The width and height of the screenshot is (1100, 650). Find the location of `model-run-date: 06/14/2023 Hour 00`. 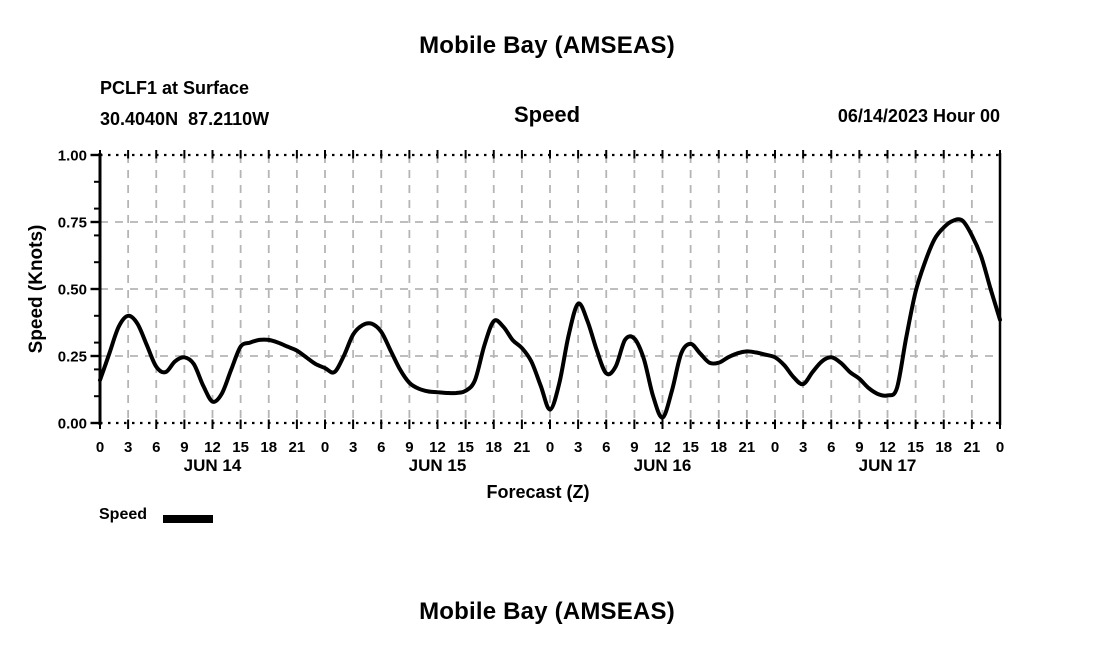

model-run-date: 06/14/2023 Hour 00 is located at coordinates (918, 116).